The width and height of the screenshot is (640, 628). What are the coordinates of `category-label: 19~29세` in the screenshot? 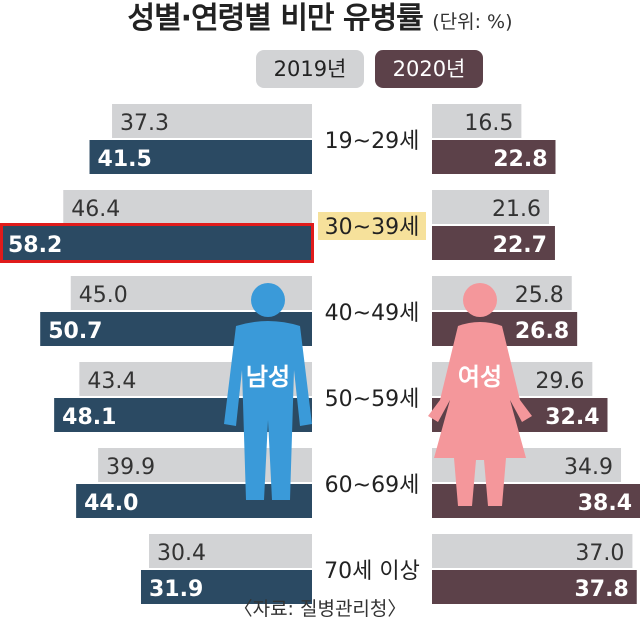 It's located at (372, 141).